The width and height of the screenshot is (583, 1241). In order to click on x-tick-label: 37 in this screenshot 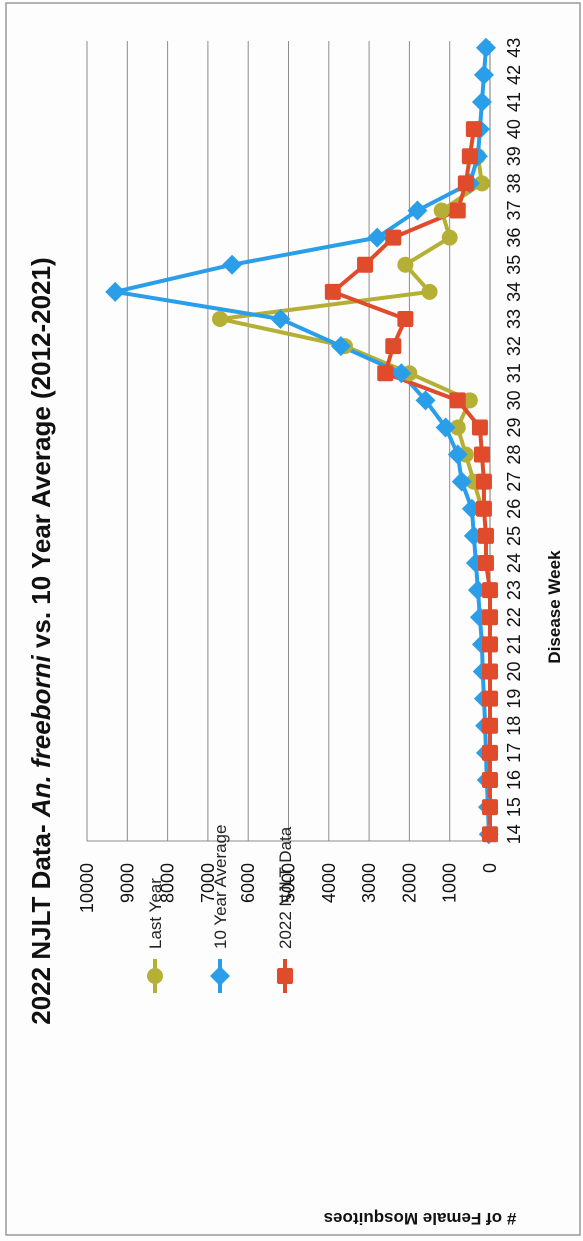, I will do `click(514, 210)`.